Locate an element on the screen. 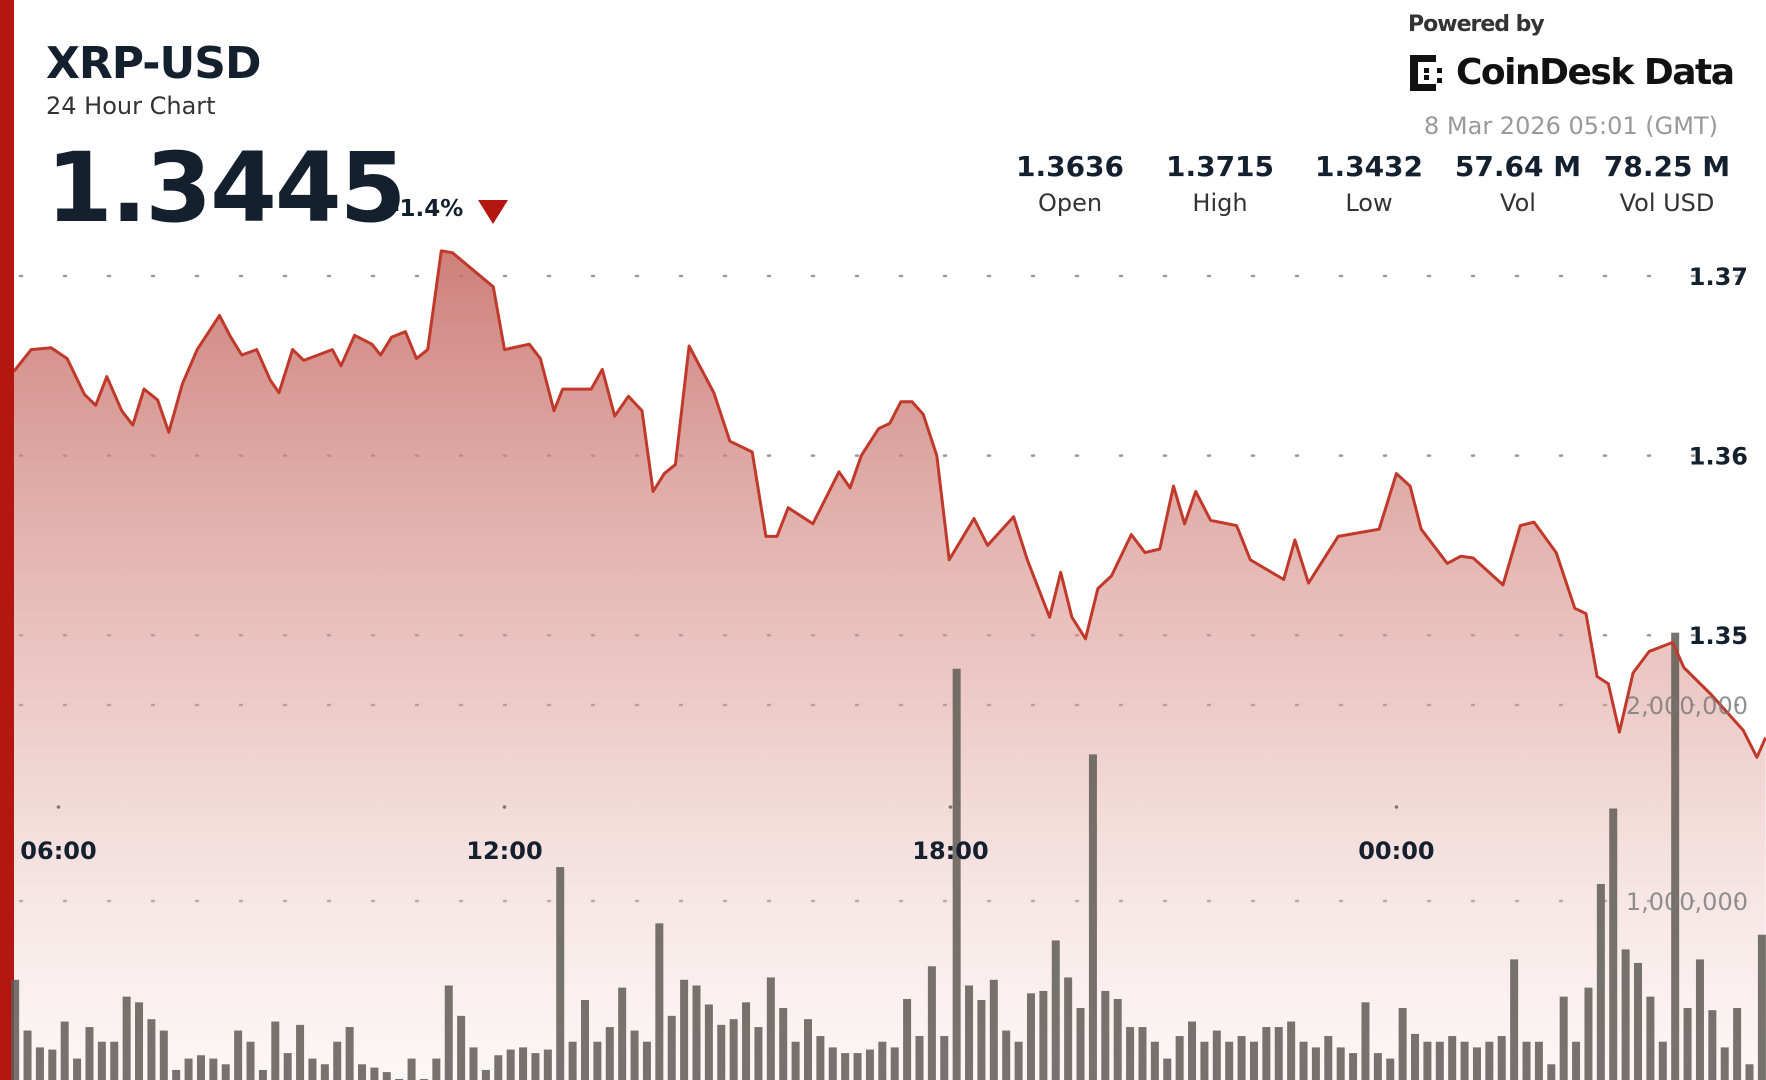  accent-bar is located at coordinates (7, 540).